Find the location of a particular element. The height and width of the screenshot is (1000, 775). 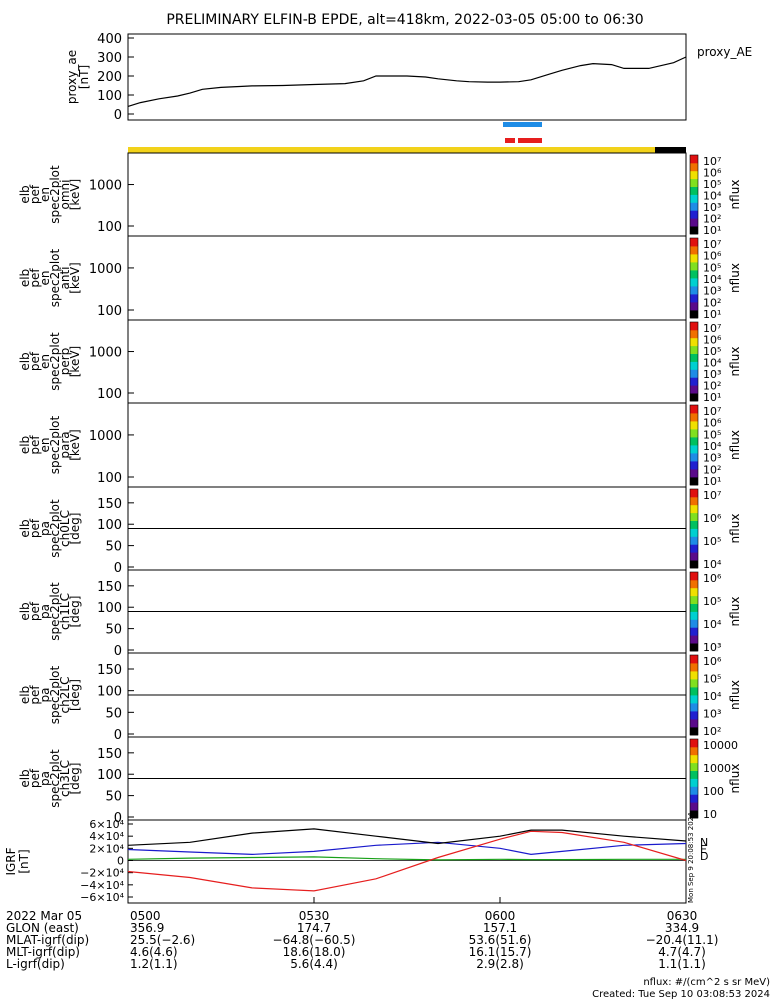

xaxis-row-value: 356.9 is located at coordinates (147, 928).